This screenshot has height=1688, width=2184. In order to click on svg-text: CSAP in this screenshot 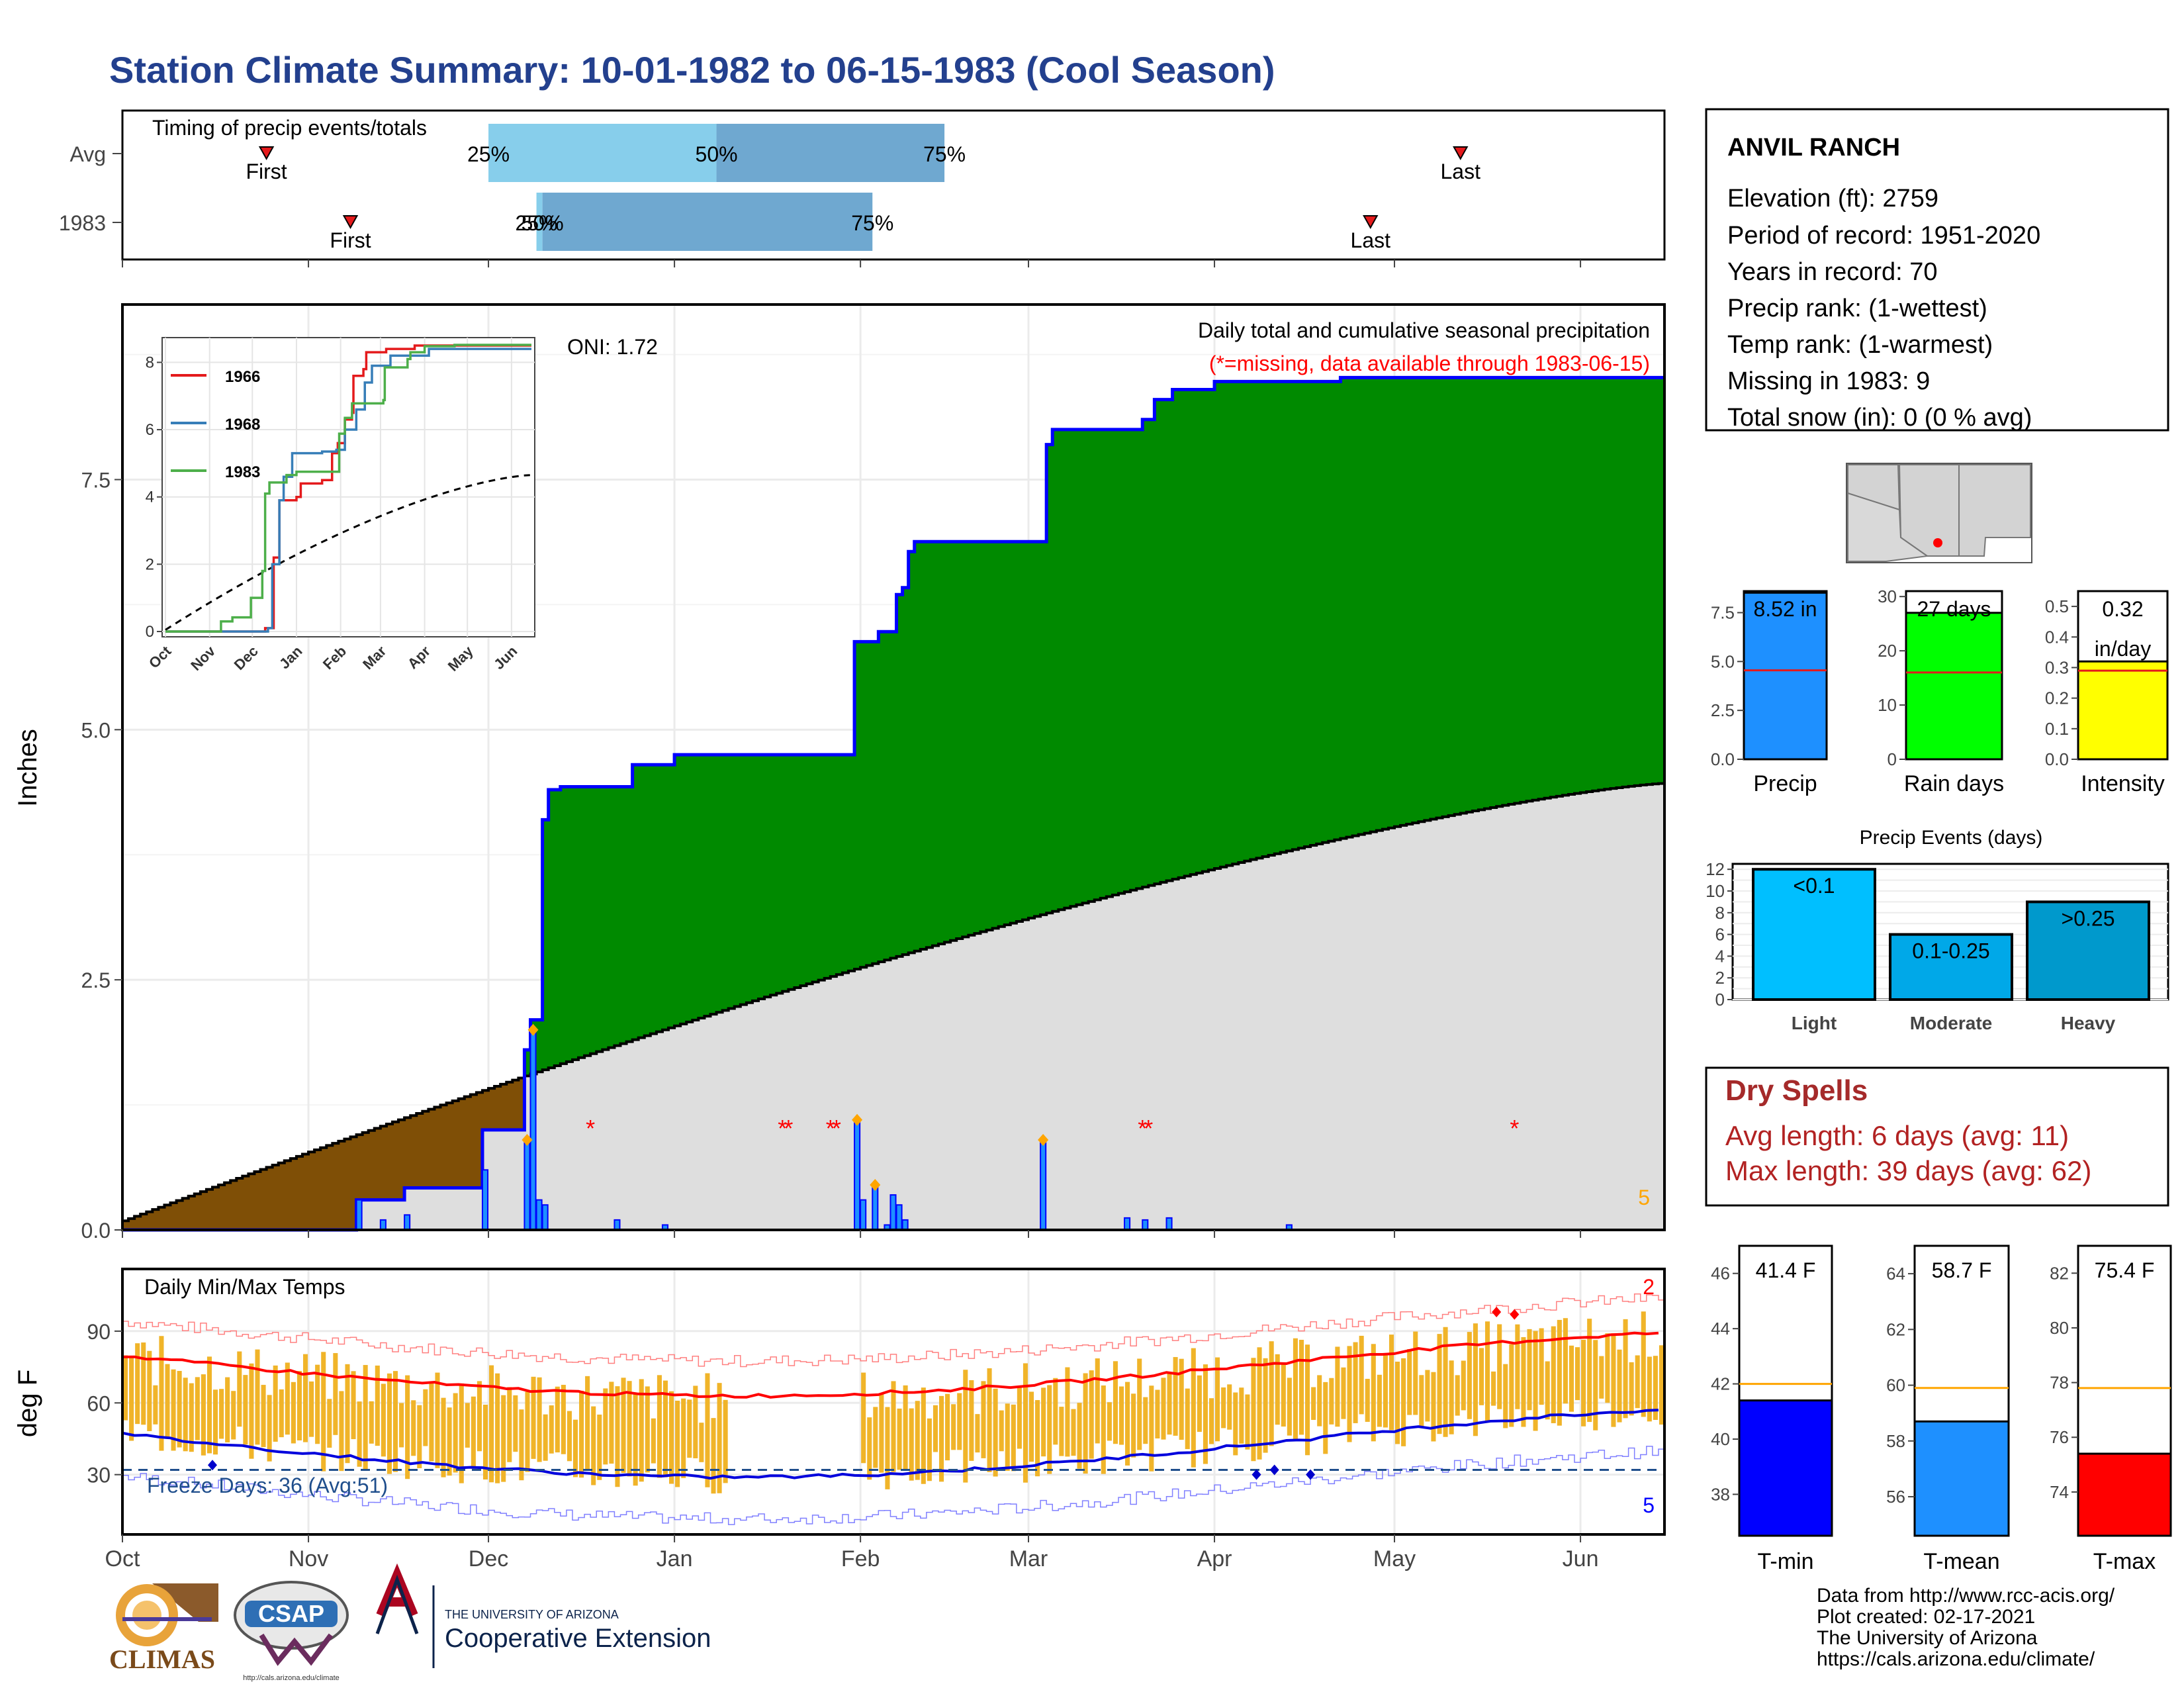, I will do `click(291, 1614)`.